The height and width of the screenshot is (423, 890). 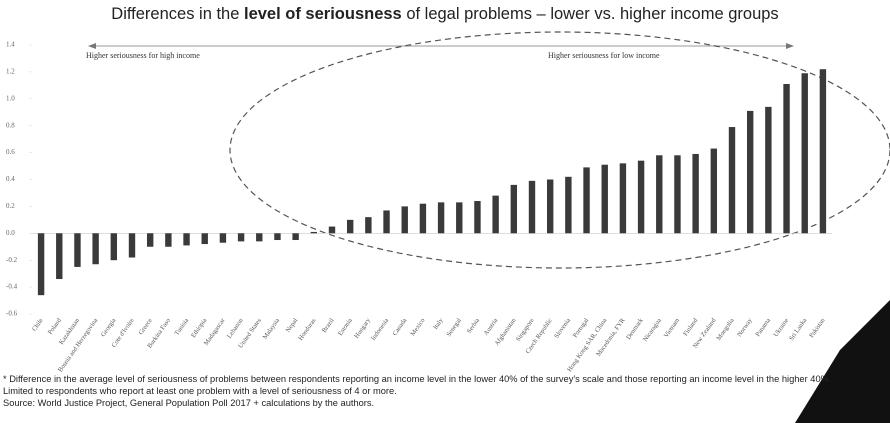 What do you see at coordinates (292, 325) in the screenshot?
I see `x-tick-label: Nepal` at bounding box center [292, 325].